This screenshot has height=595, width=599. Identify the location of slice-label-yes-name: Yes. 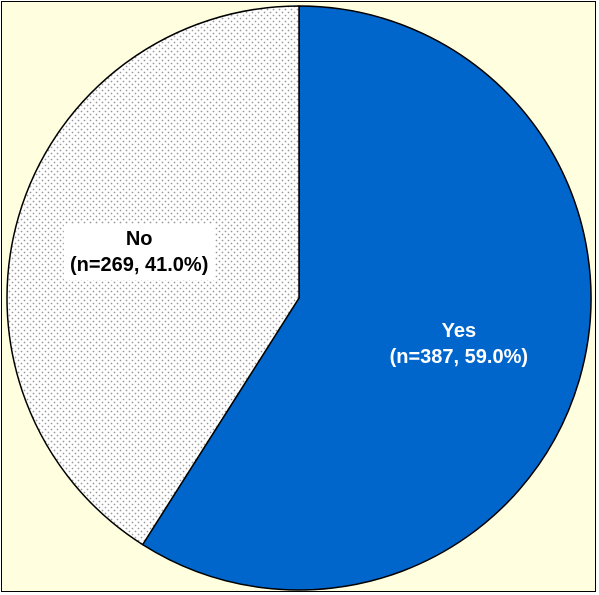
(459, 331).